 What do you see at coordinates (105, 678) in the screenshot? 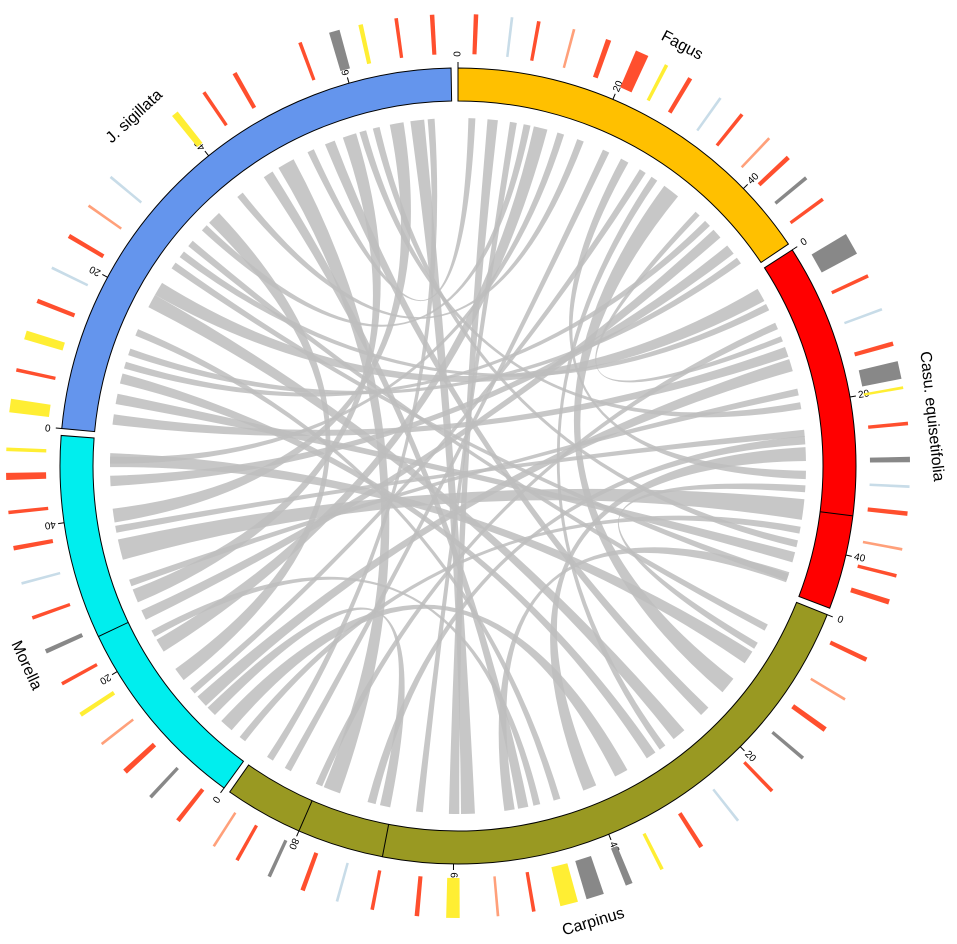
I see `tick-label: 20` at bounding box center [105, 678].